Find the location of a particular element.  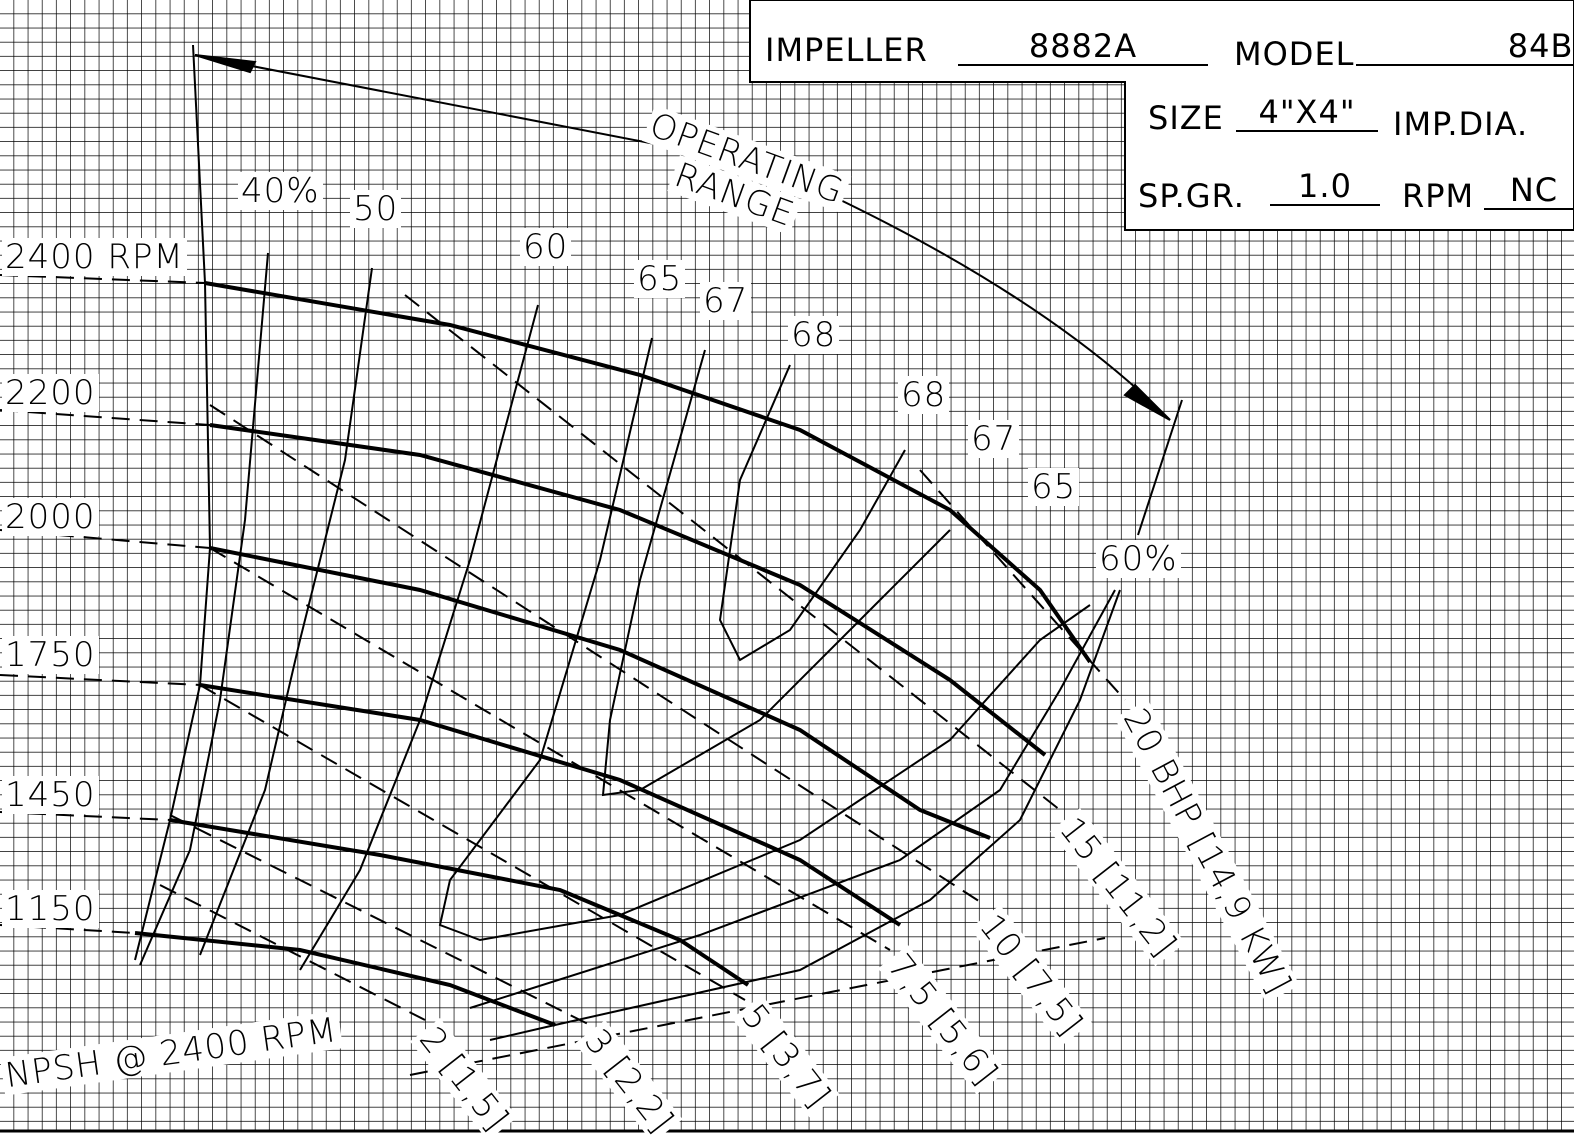

speed-label: 1750 is located at coordinates (50, 655).